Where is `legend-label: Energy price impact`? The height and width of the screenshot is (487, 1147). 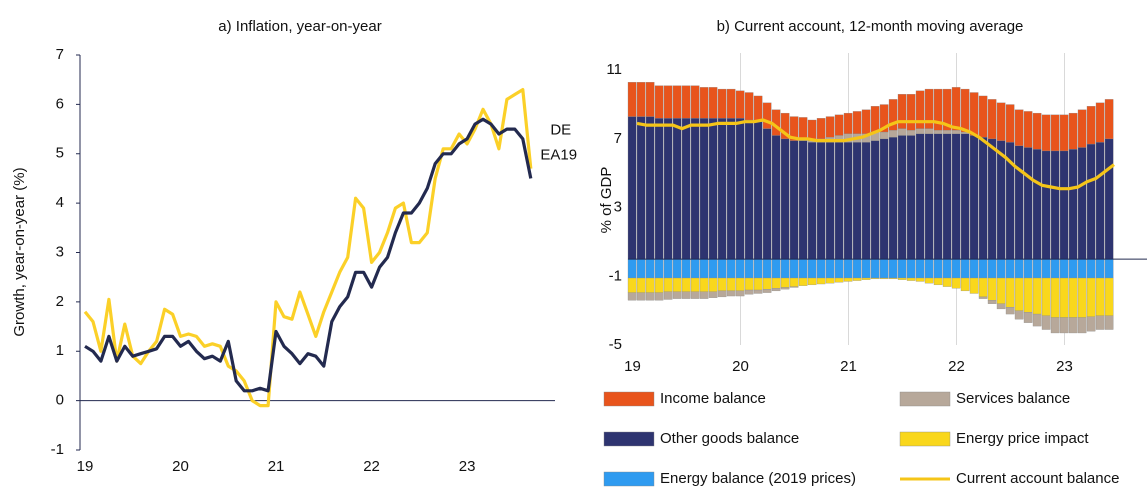 legend-label: Energy price impact is located at coordinates (1022, 438).